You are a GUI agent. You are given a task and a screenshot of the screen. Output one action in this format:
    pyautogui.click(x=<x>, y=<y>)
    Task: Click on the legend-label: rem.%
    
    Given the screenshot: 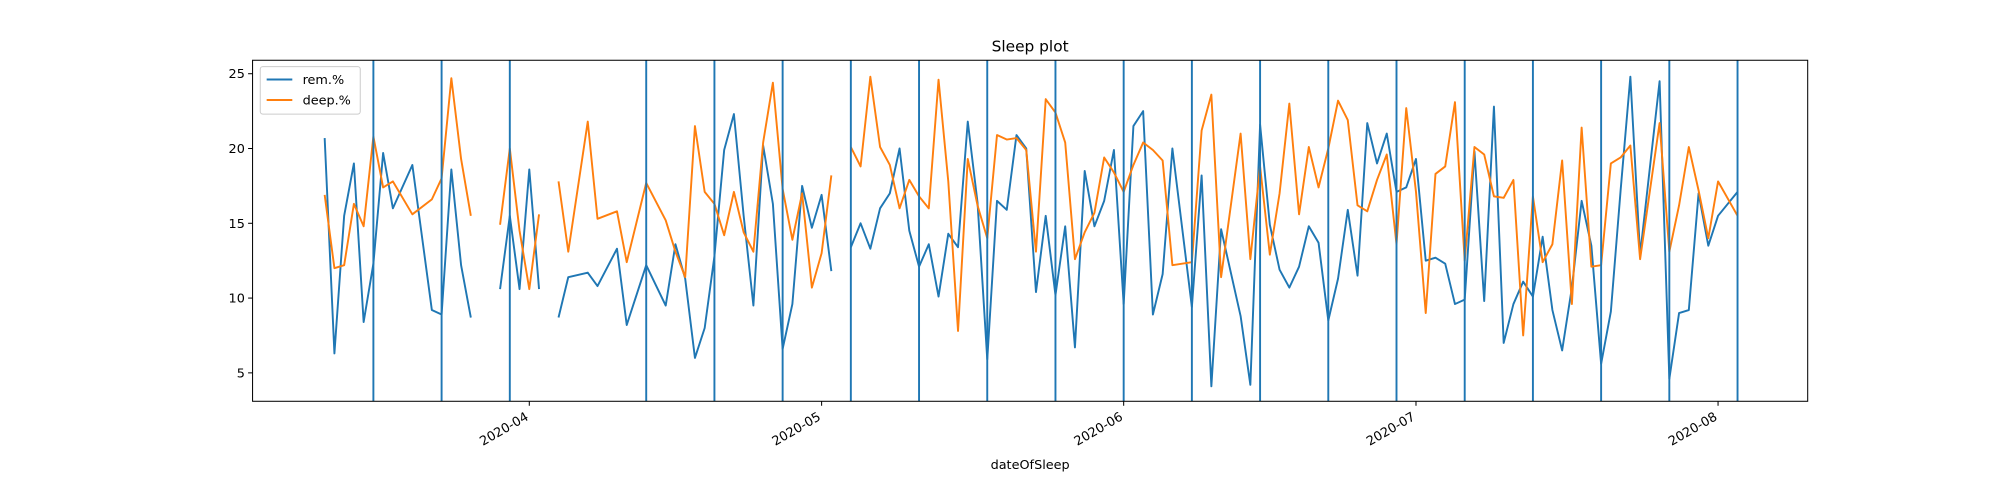 What is the action you would take?
    pyautogui.click(x=324, y=80)
    